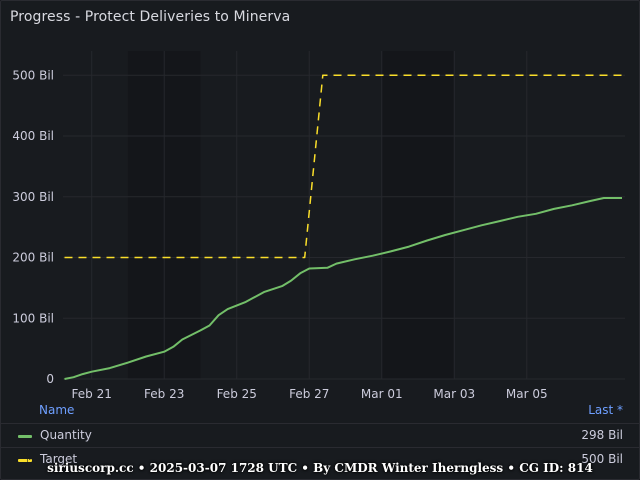  Describe the element at coordinates (92, 394) in the screenshot. I see `x-tick-label: Feb 21` at that location.